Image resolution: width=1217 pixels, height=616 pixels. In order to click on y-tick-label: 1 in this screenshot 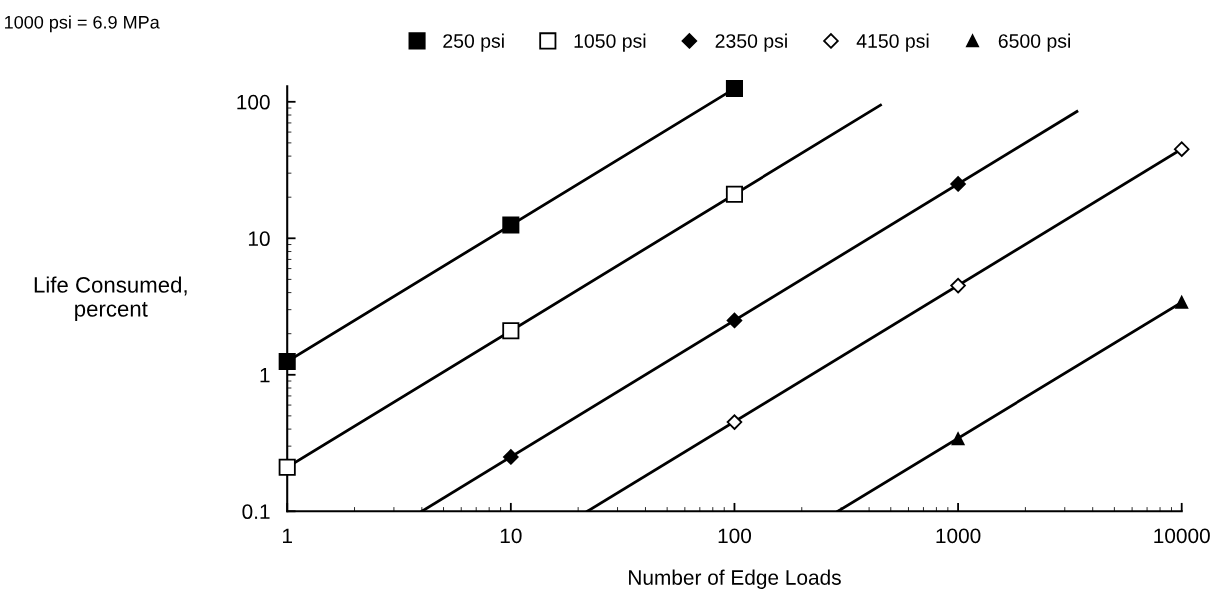, I will do `click(265, 375)`.